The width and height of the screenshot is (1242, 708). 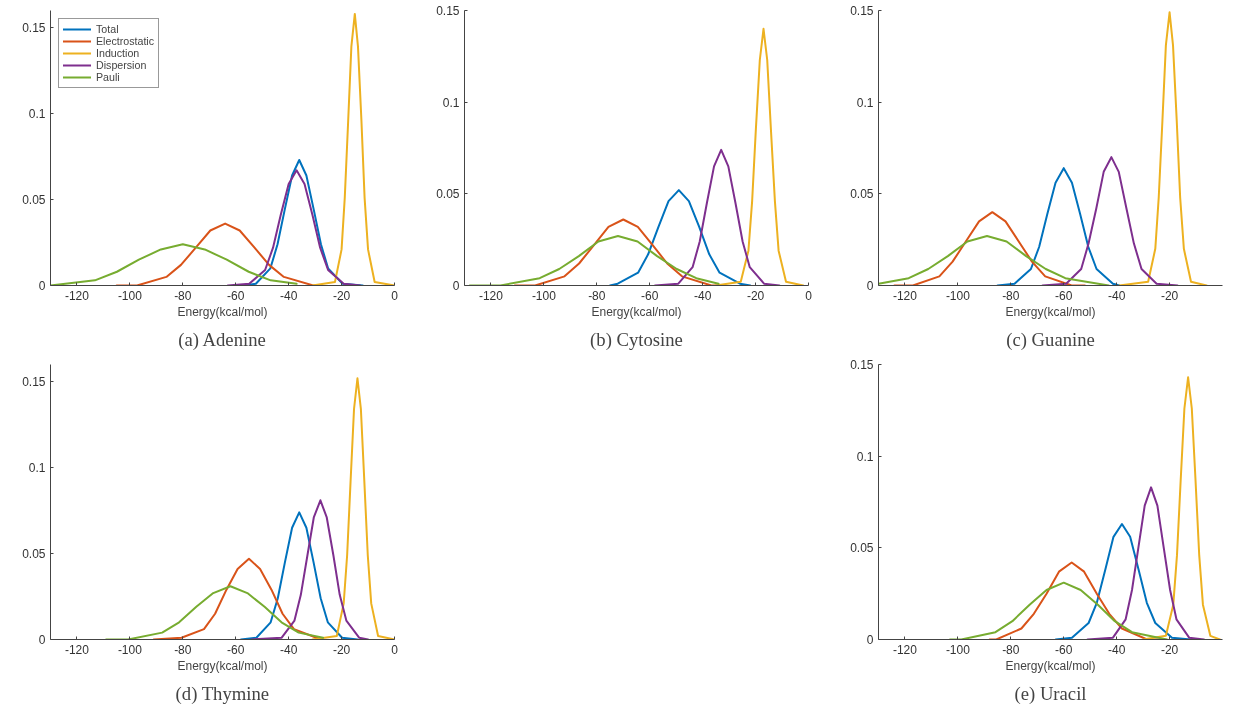 I want to click on legend-label: Total, so click(x=107, y=29).